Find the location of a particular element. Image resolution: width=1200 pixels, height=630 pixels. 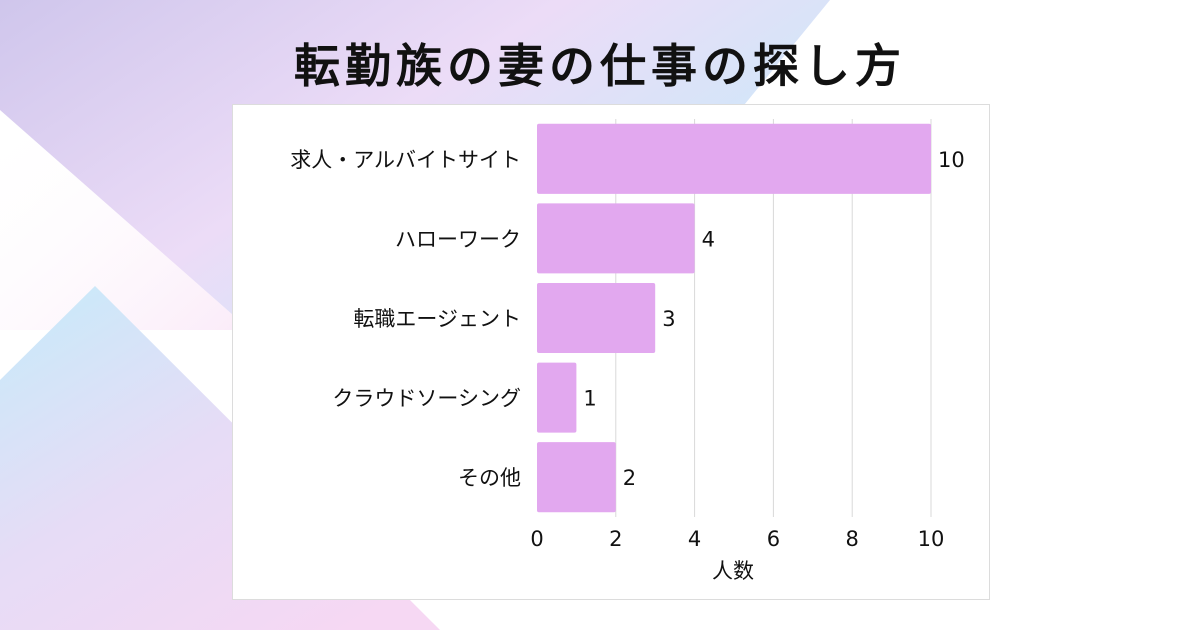

category-label: 転職エージェント is located at coordinates (437, 319).